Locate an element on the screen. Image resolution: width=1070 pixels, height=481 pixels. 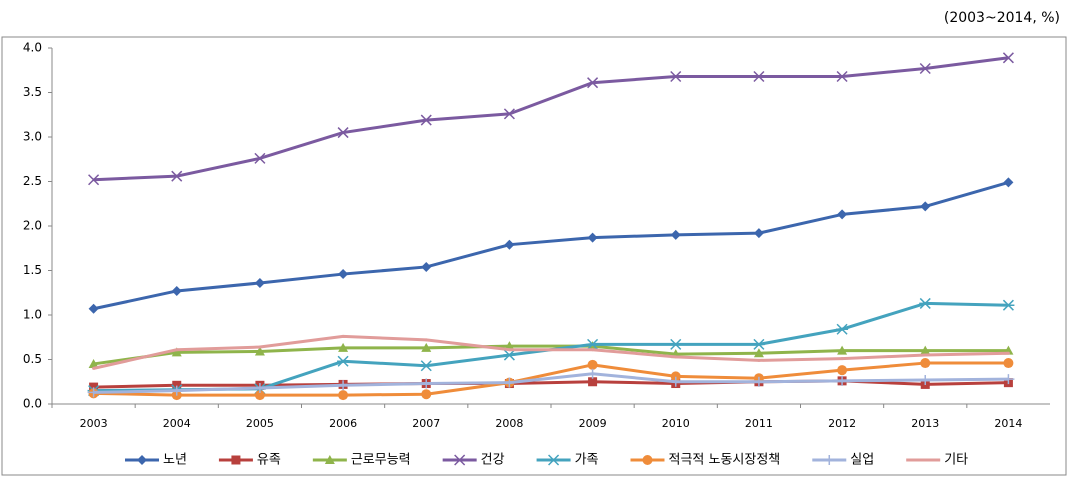
x-tick-label: 2003 is located at coordinates (94, 423).